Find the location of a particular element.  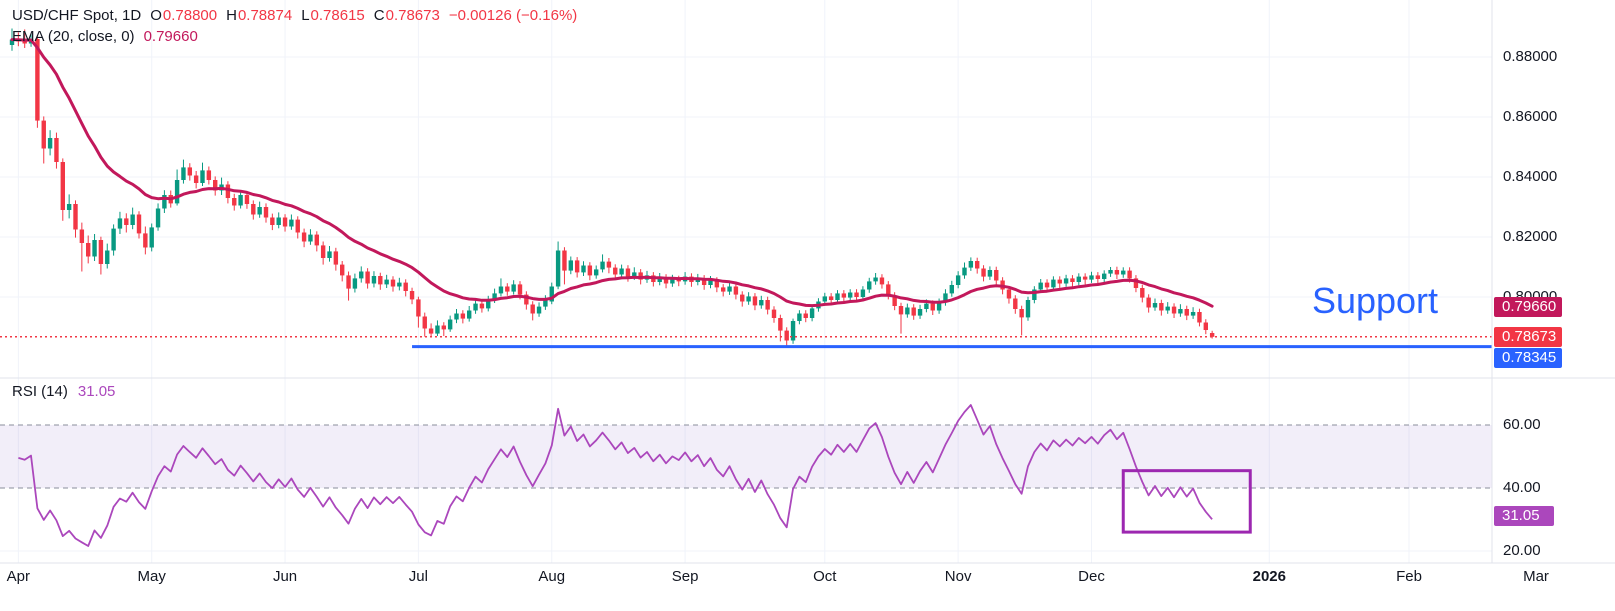

ema-legend-row: EMA (20, close, 0) 0.79660 is located at coordinates (294, 38).